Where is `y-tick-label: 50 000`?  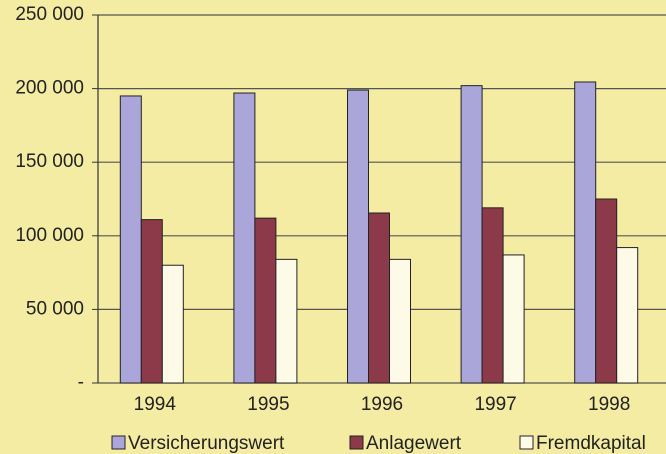
y-tick-label: 50 000 is located at coordinates (55, 308).